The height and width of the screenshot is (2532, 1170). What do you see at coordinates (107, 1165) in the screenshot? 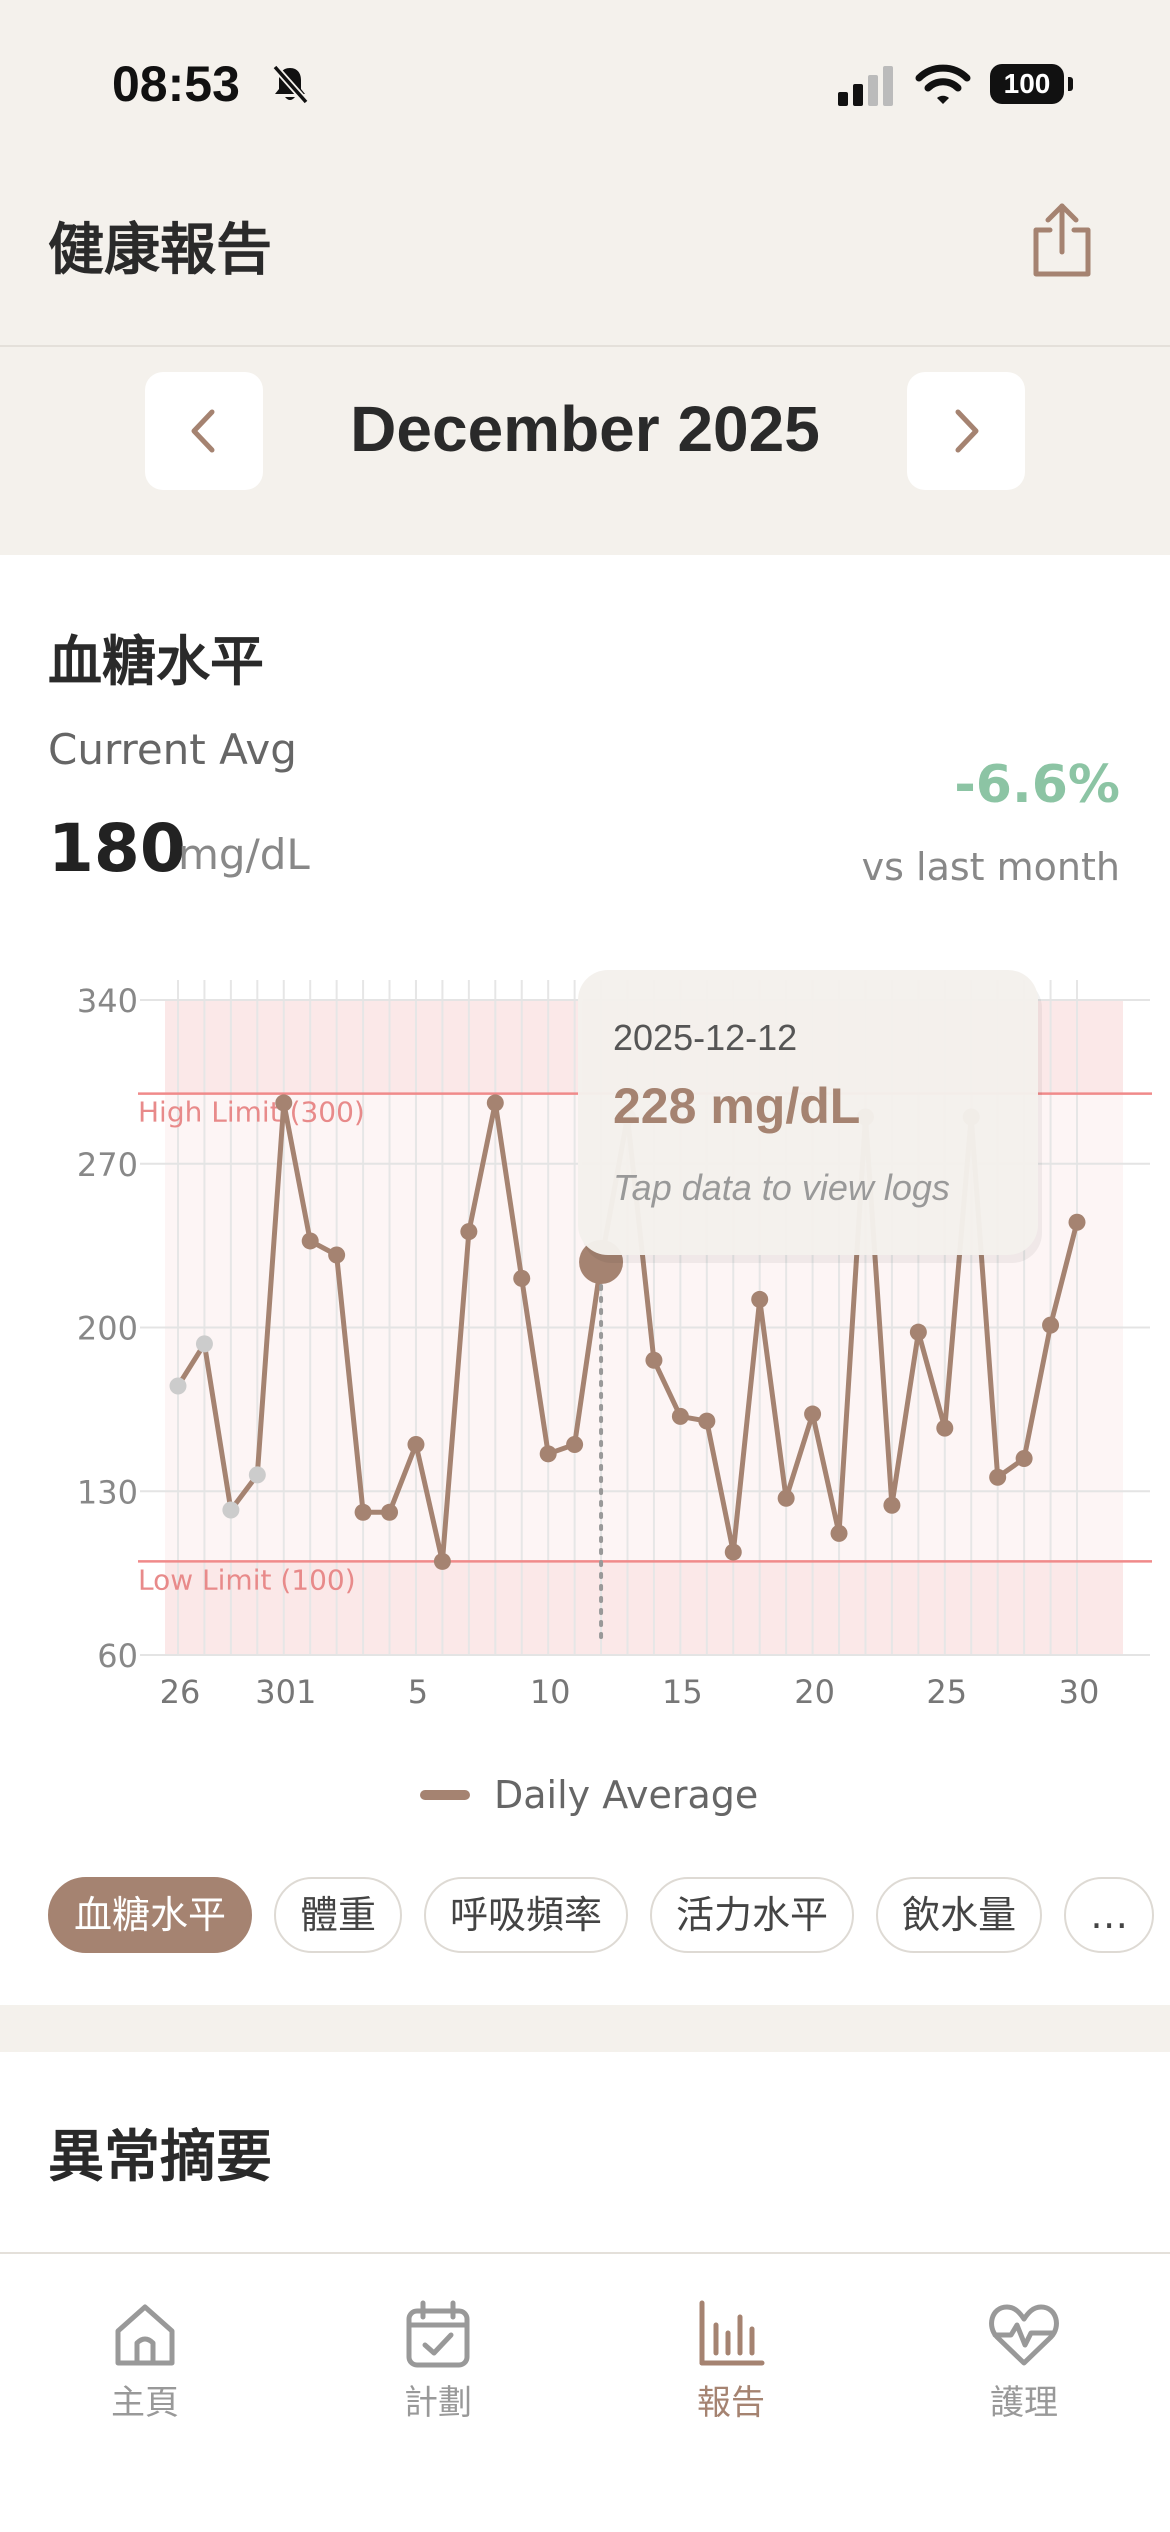
I see `y-tick-label: 270` at bounding box center [107, 1165].